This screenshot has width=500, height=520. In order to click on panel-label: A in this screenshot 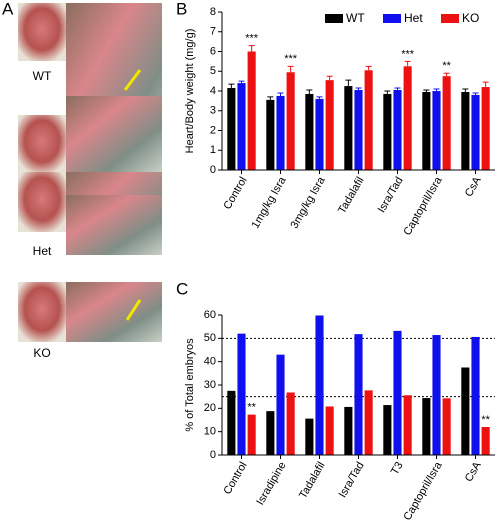, I will do `click(8, 9)`.